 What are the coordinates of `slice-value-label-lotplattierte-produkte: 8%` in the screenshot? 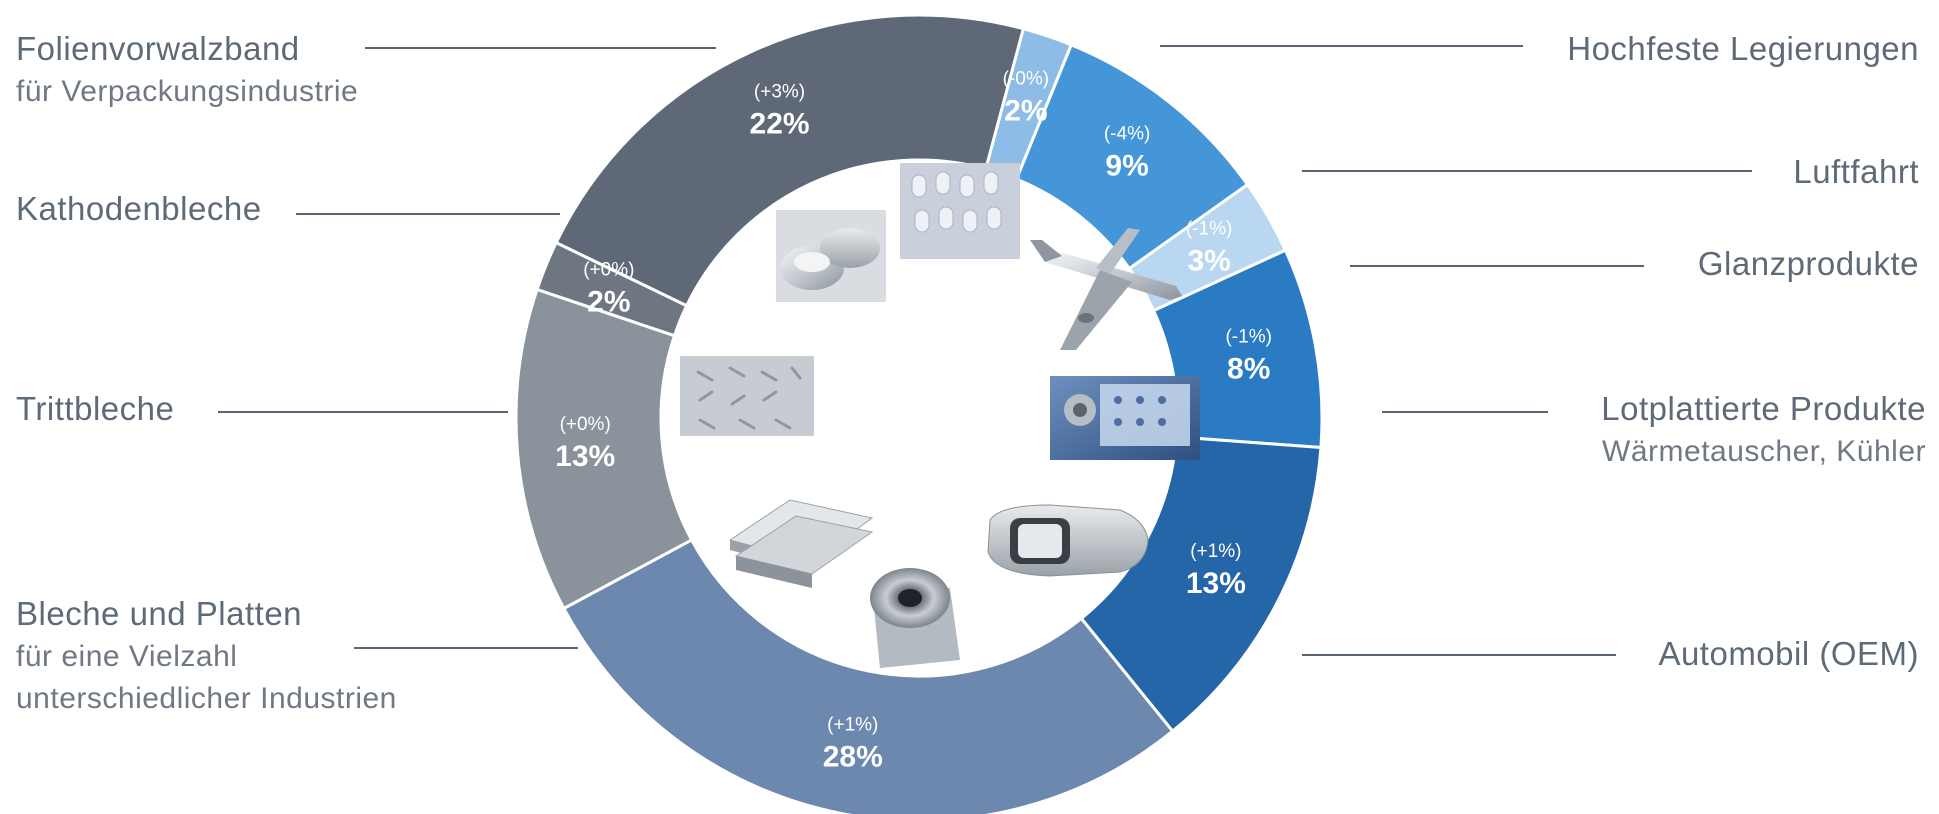 It's located at (1248, 369).